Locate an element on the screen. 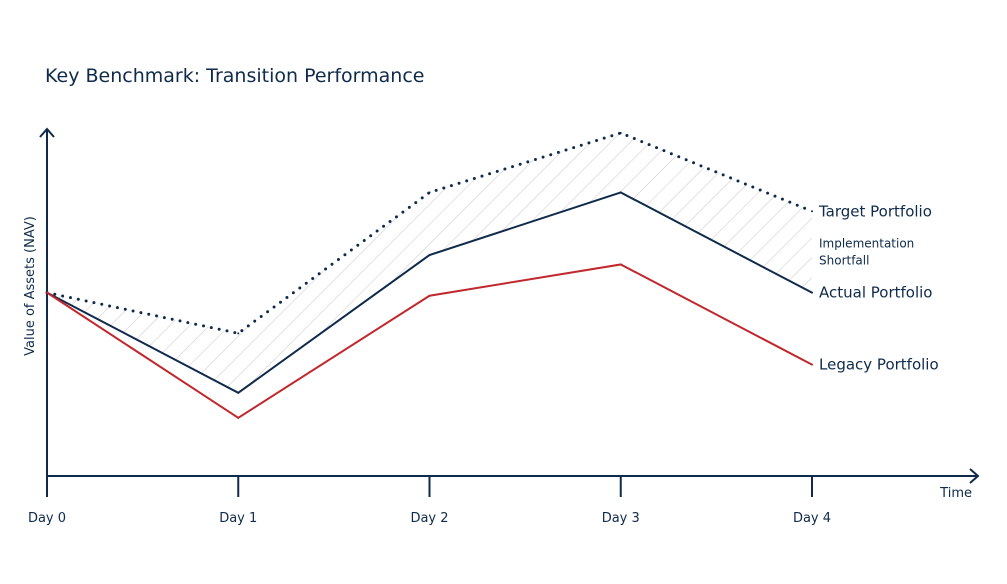 This screenshot has height=584, width=1007. chart-title: Key Benchmark: Transition Performance is located at coordinates (234, 76).